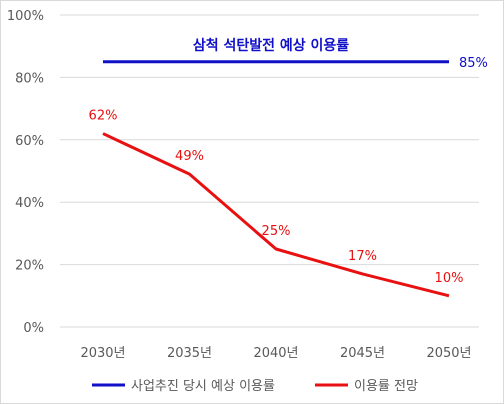 This screenshot has width=504, height=404. Describe the element at coordinates (29, 78) in the screenshot. I see `y-tick-label: 80%` at that location.